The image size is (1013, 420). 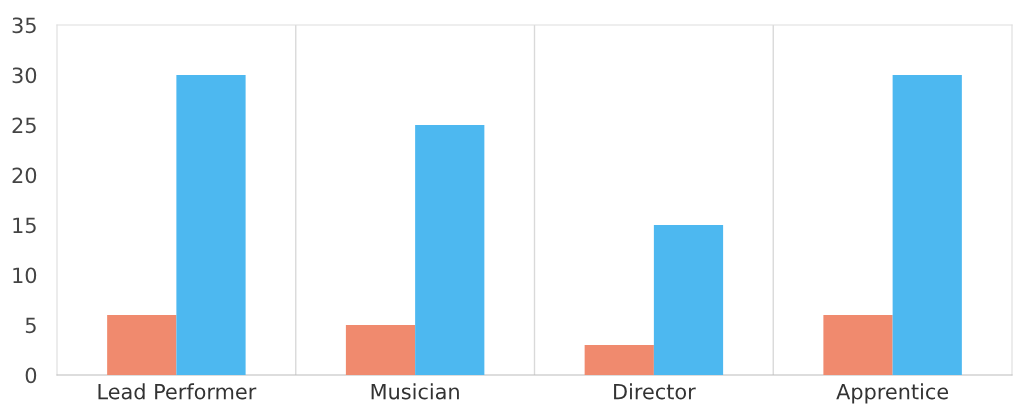 I want to click on y-tick-label: 20, so click(x=24, y=175).